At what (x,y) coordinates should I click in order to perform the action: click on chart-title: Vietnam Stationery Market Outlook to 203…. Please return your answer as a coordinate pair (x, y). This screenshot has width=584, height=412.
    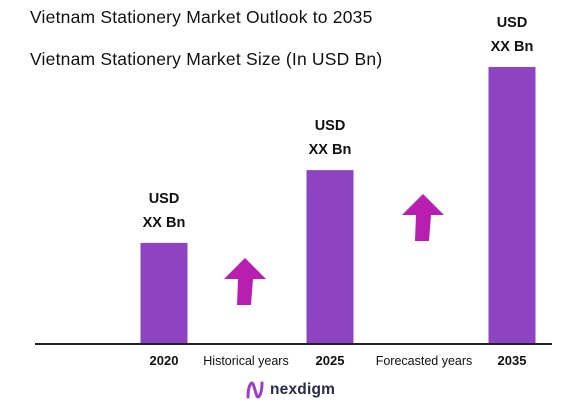
    Looking at the image, I should click on (201, 17).